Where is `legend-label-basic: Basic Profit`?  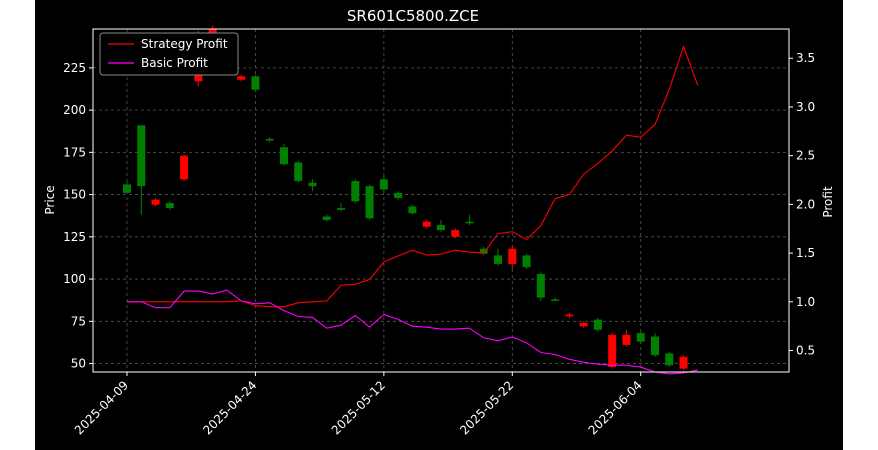
legend-label-basic: Basic Profit is located at coordinates (174, 63).